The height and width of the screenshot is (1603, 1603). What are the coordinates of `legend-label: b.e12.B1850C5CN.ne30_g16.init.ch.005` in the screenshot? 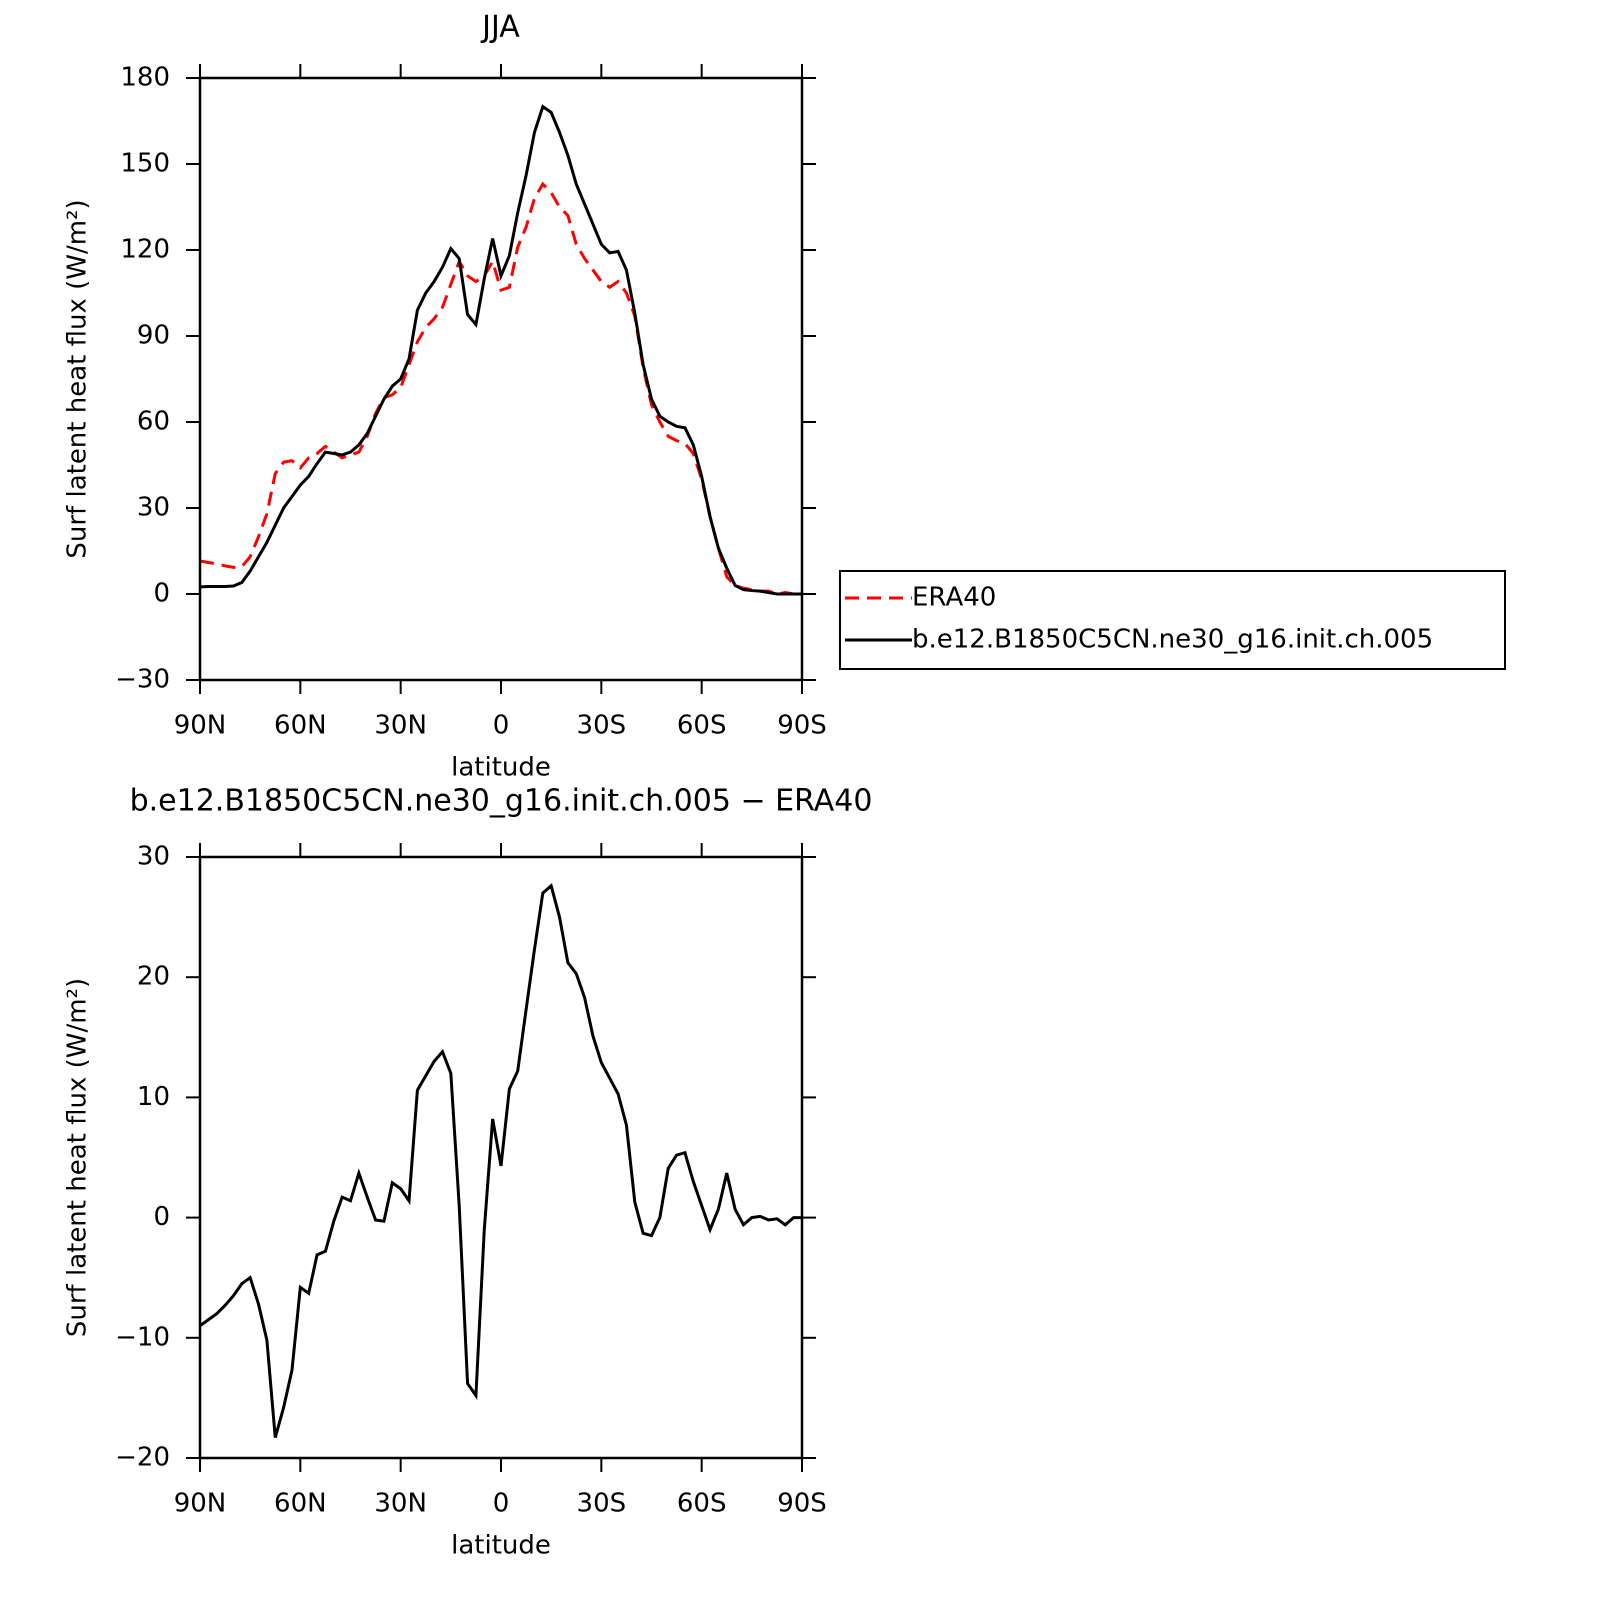 It's located at (1172, 640).